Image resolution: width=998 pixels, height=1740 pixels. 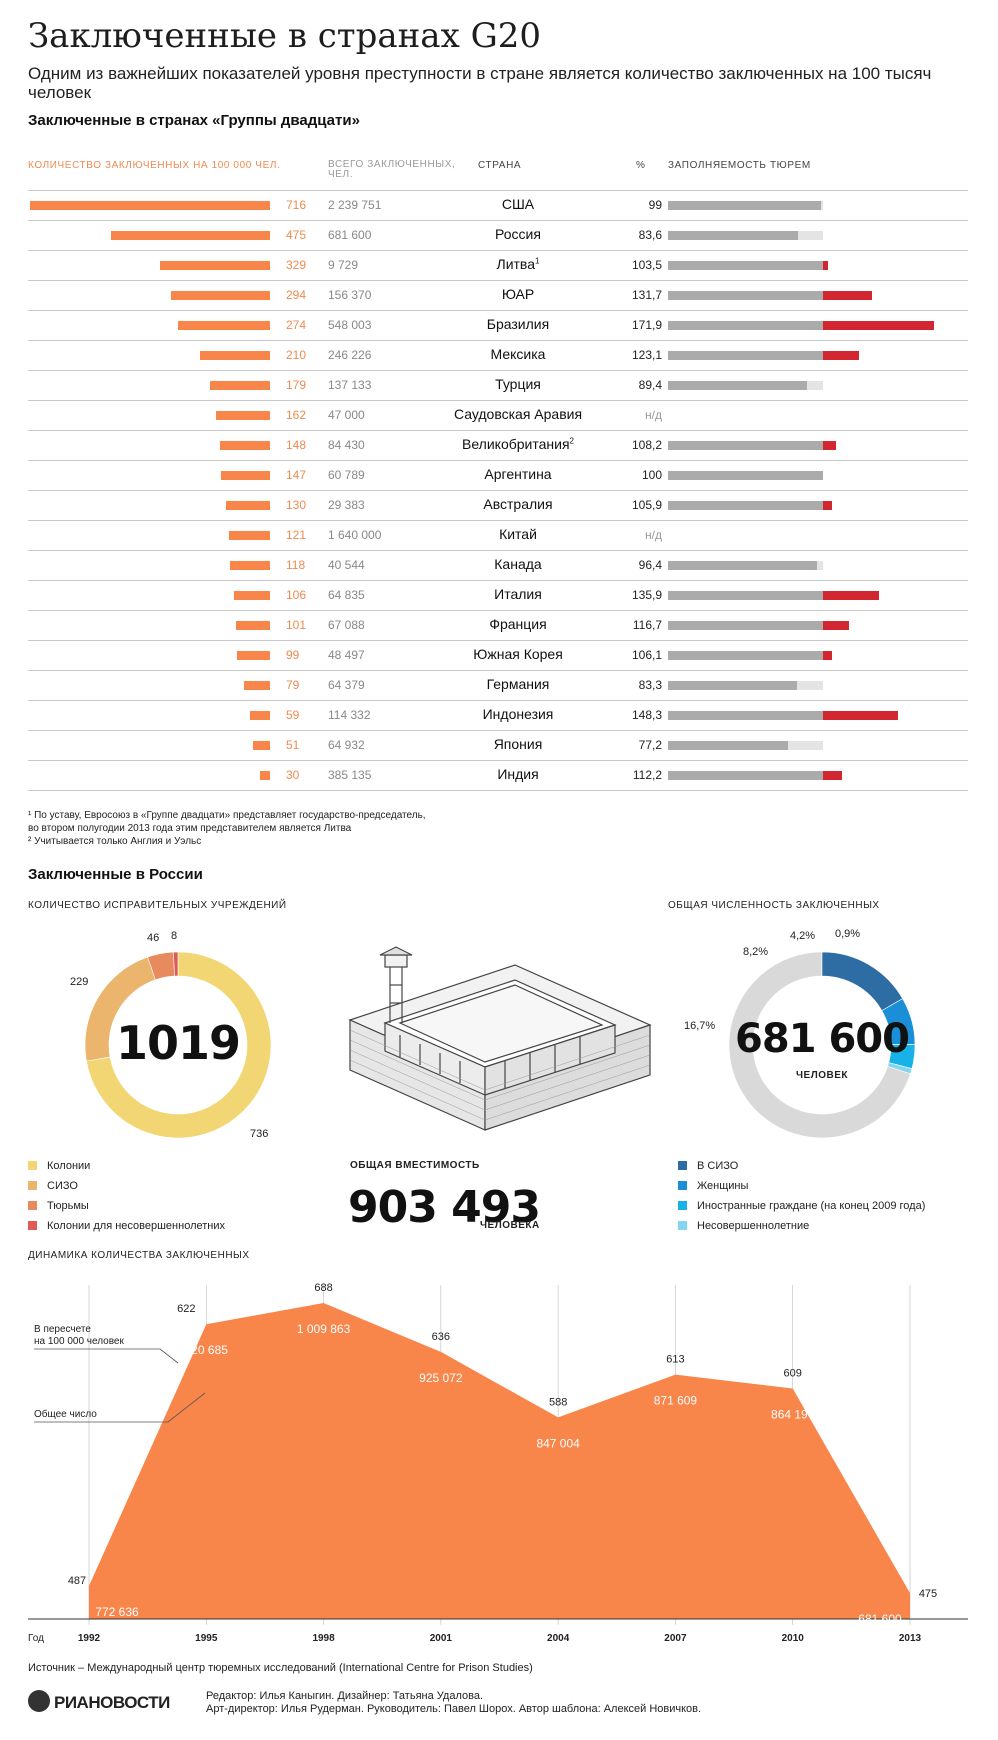 What do you see at coordinates (62, 1329) in the screenshot?
I see `annotation-rate: В пересчете` at bounding box center [62, 1329].